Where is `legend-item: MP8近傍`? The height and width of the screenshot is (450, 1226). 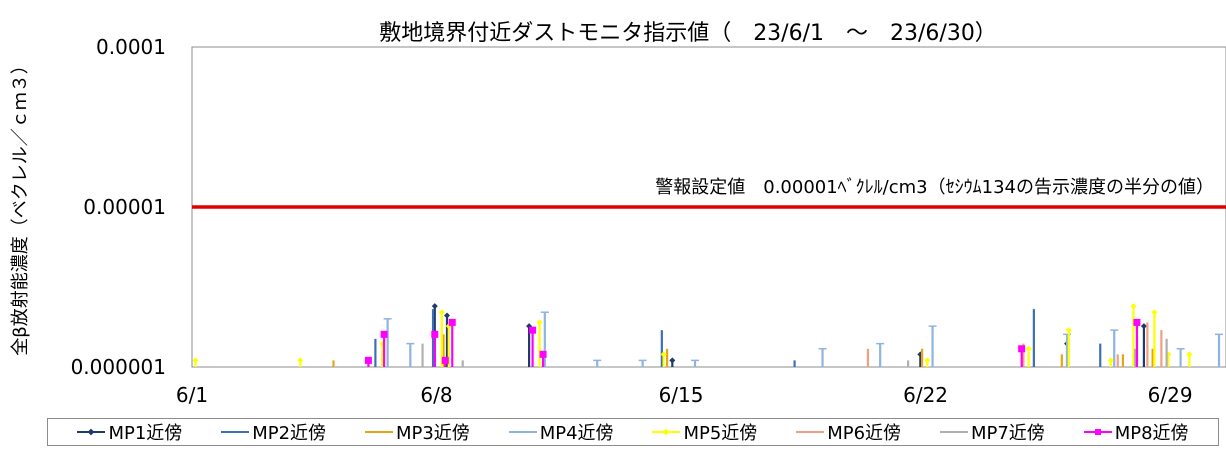 legend-item: MP8近傍 is located at coordinates (1136, 432).